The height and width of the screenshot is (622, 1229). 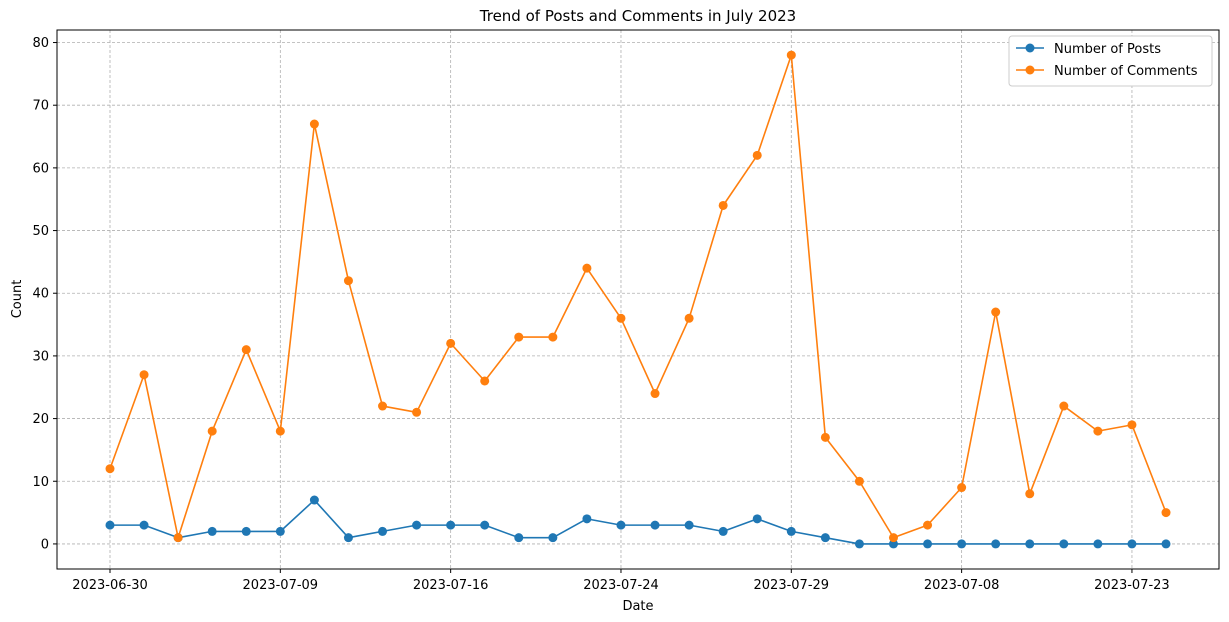 What do you see at coordinates (40, 419) in the screenshot?
I see `y-tick-label: 20` at bounding box center [40, 419].